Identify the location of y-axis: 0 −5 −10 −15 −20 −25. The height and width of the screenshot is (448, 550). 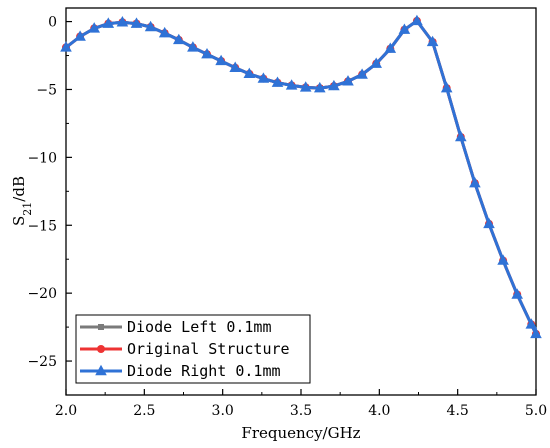
(49, 205).